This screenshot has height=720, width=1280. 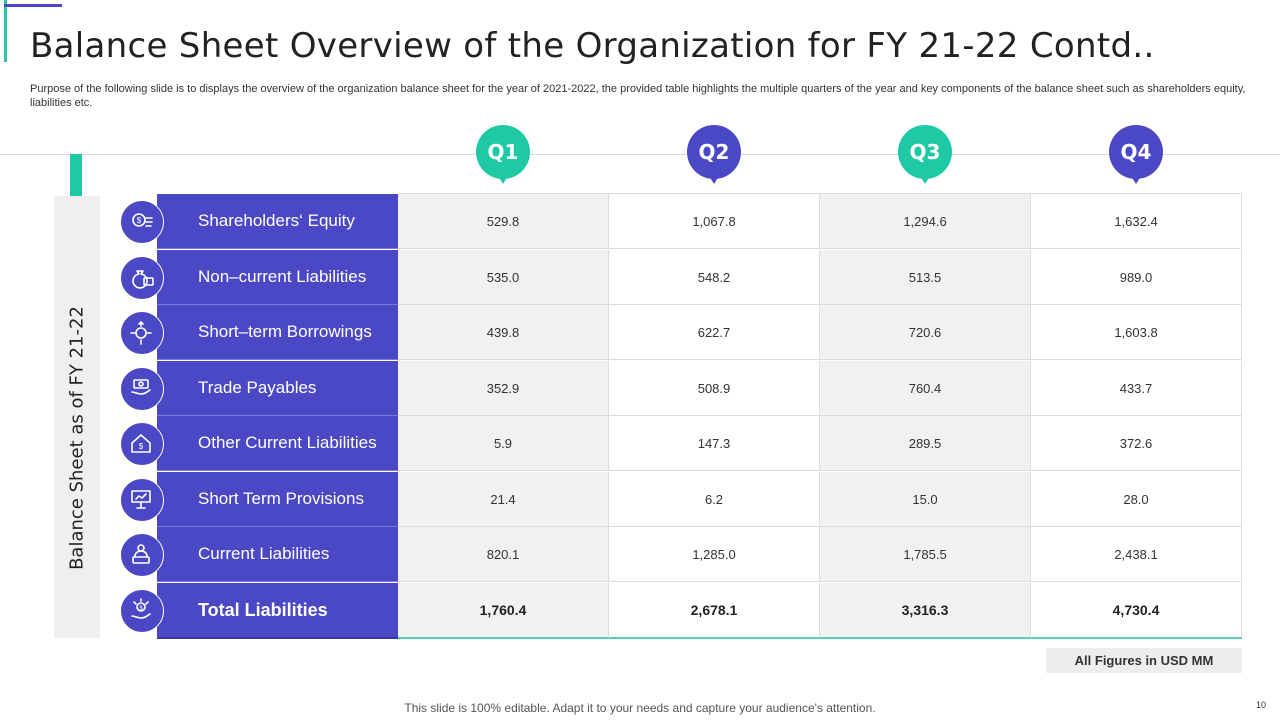 I want to click on row-label: Non–current Liabilities, so click(x=282, y=276).